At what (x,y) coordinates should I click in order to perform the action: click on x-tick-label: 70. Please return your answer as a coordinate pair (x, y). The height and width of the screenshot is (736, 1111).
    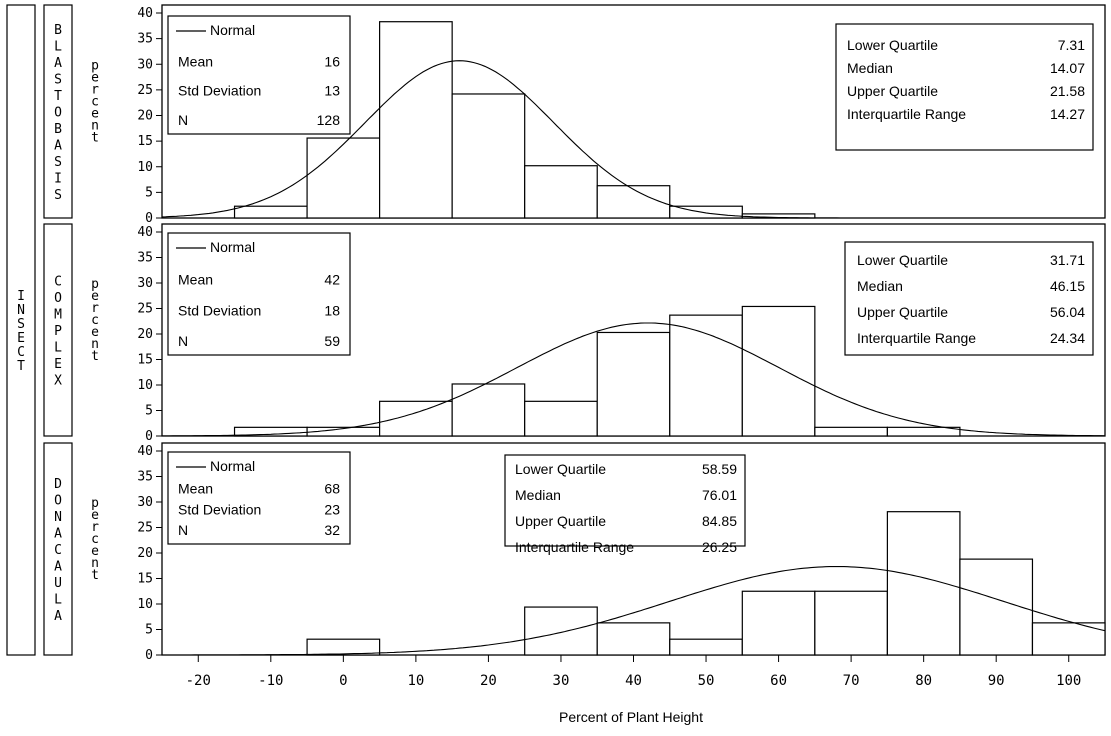
    Looking at the image, I should click on (851, 681).